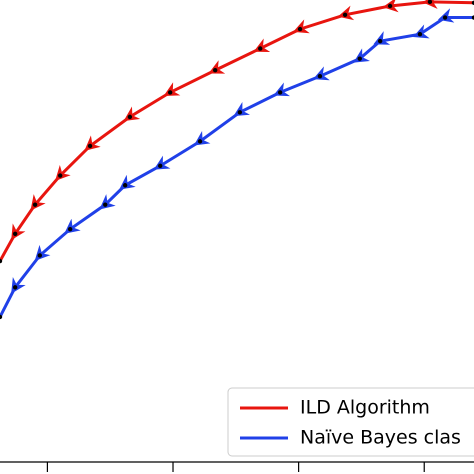  I want to click on legend-label: Naïve Bayes clas, so click(380, 438).